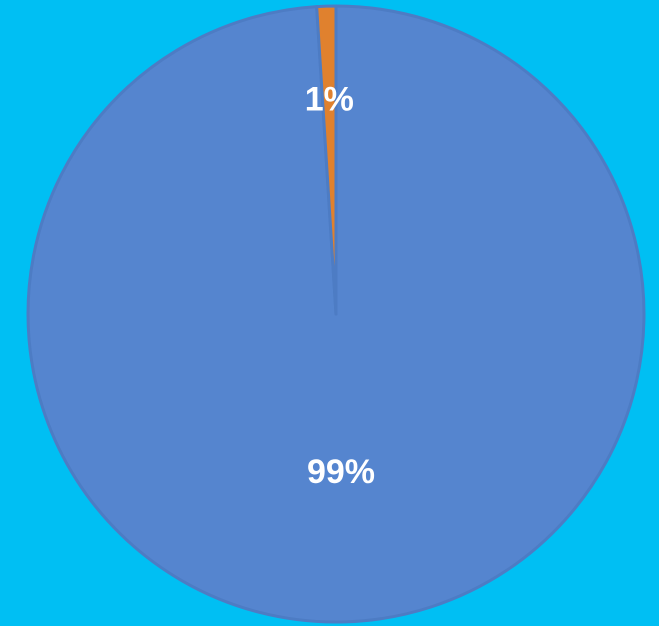  Describe the element at coordinates (341, 472) in the screenshot. I see `data-label: 99%` at that location.